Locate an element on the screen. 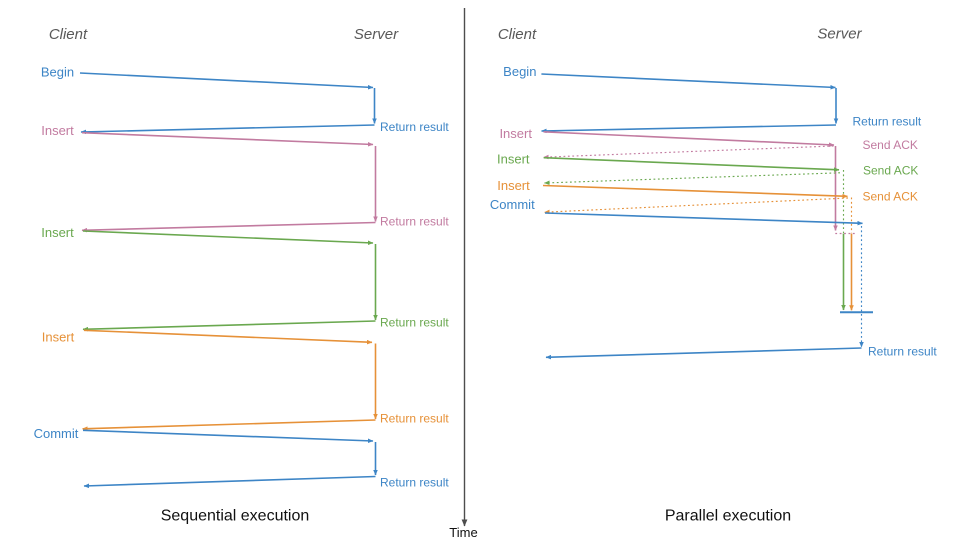 This screenshot has height=540, width=960. svg-text: Parallel execution is located at coordinates (728, 516).